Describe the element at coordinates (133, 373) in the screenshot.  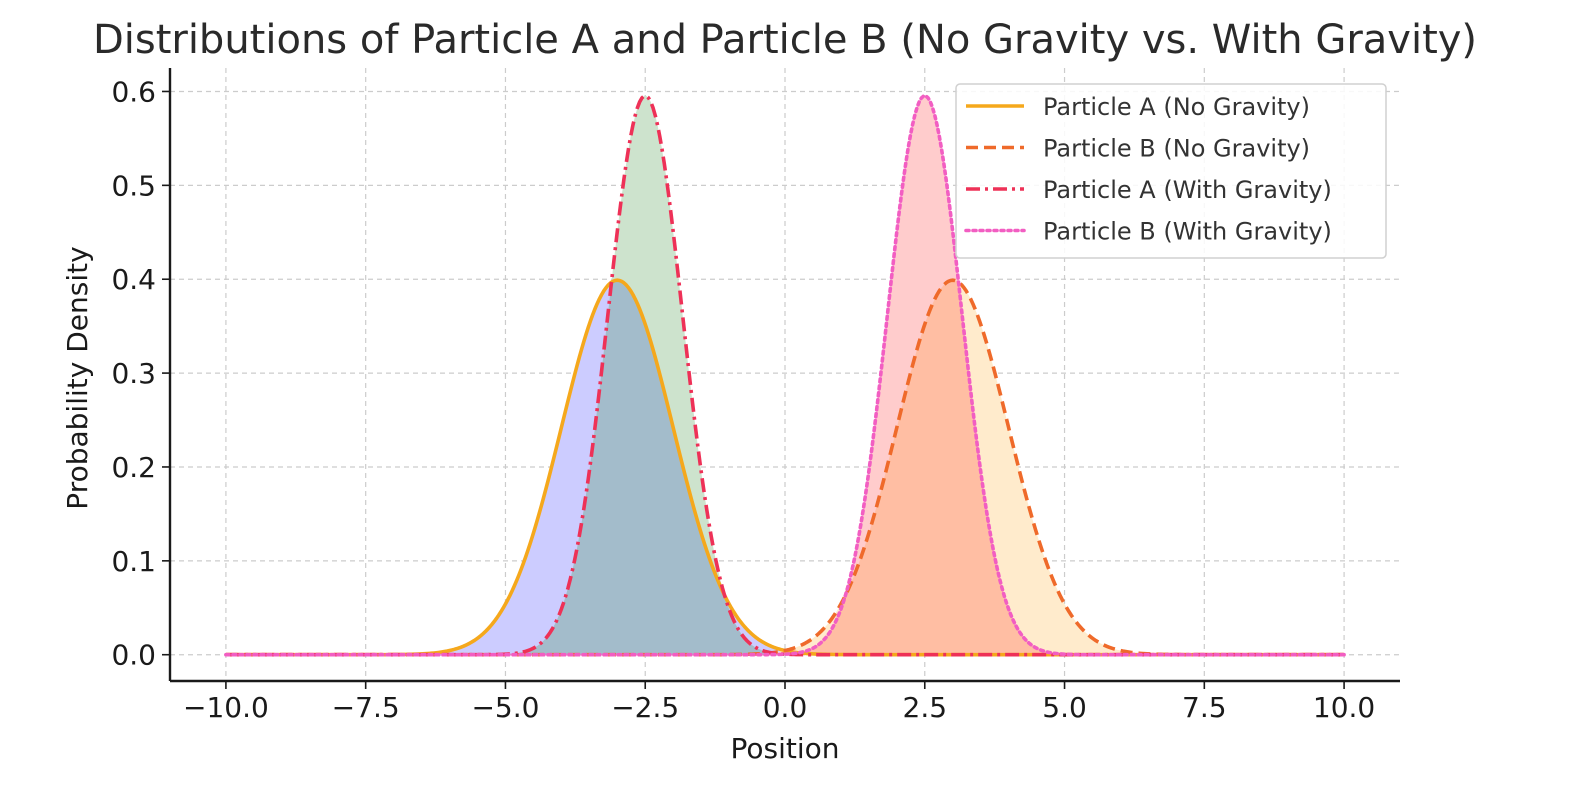
I see `y-tick-label: 0.3` at that location.